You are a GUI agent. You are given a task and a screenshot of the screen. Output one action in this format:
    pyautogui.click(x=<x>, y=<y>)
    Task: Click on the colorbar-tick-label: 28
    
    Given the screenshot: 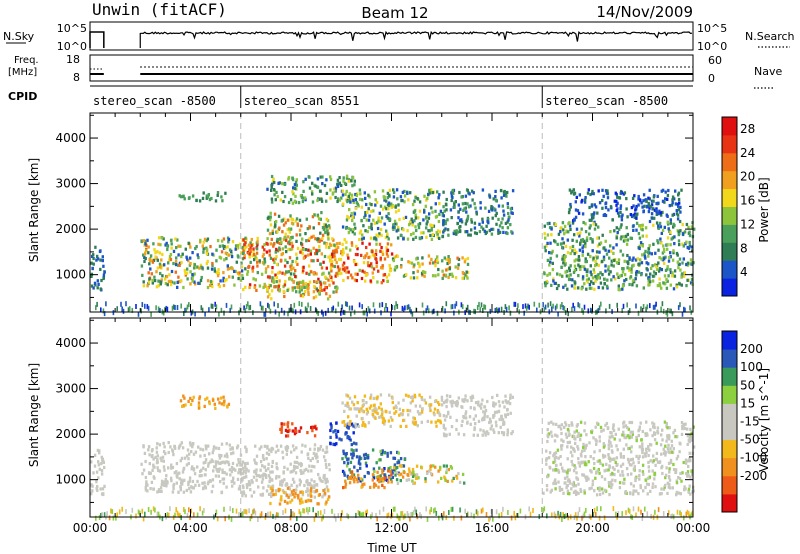 What is the action you would take?
    pyautogui.click(x=747, y=129)
    